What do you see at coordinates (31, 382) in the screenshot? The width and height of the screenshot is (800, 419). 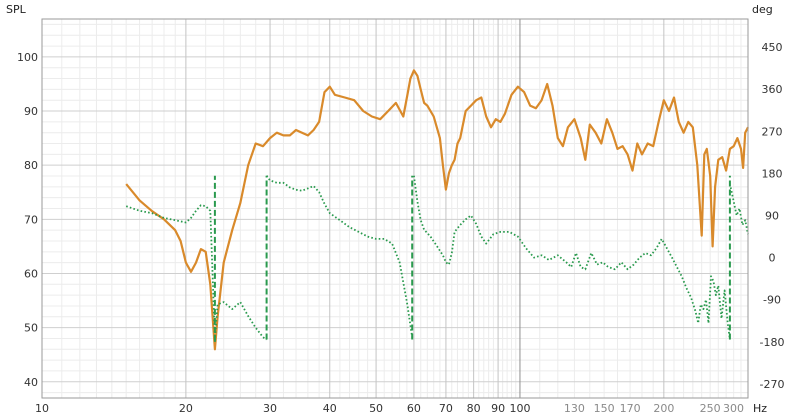 I see `y-left-tick-label: 40` at bounding box center [31, 382].